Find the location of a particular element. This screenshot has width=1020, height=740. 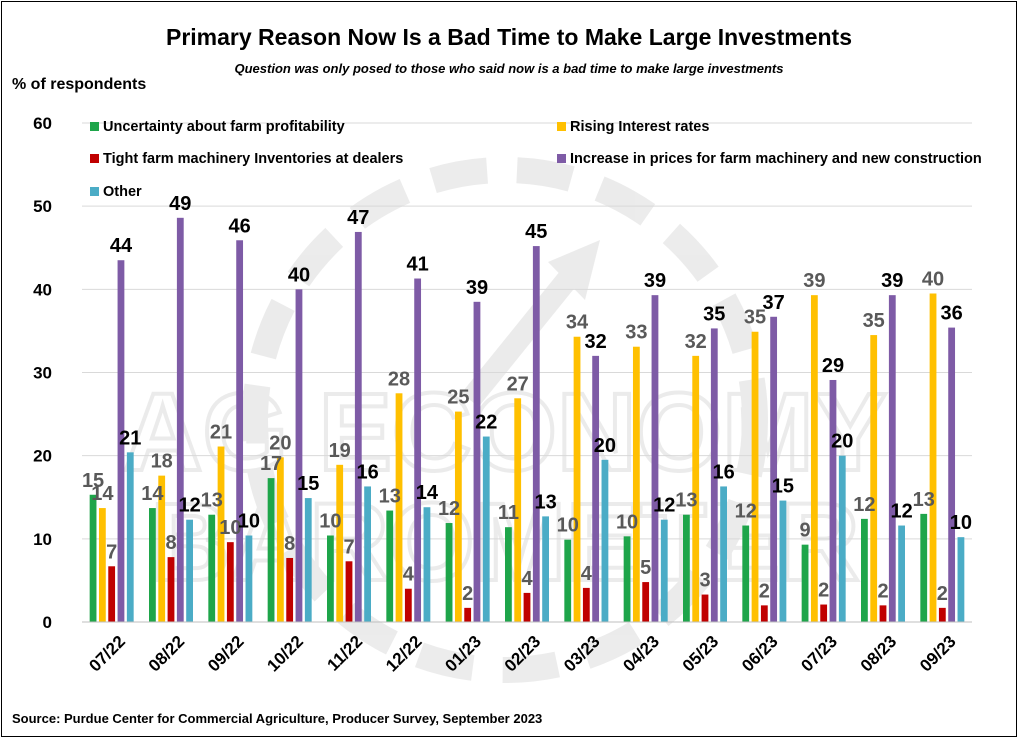

data-label: 39 is located at coordinates (477, 288).